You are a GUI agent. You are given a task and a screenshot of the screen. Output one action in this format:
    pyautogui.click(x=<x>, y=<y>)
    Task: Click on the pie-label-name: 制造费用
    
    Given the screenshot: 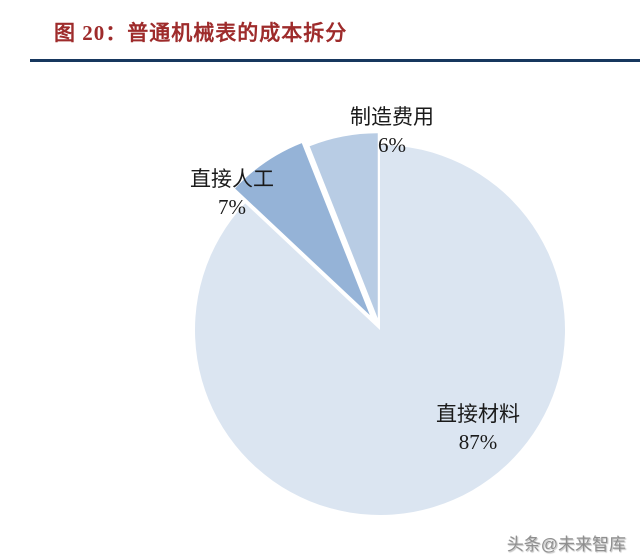 What is the action you would take?
    pyautogui.click(x=392, y=117)
    